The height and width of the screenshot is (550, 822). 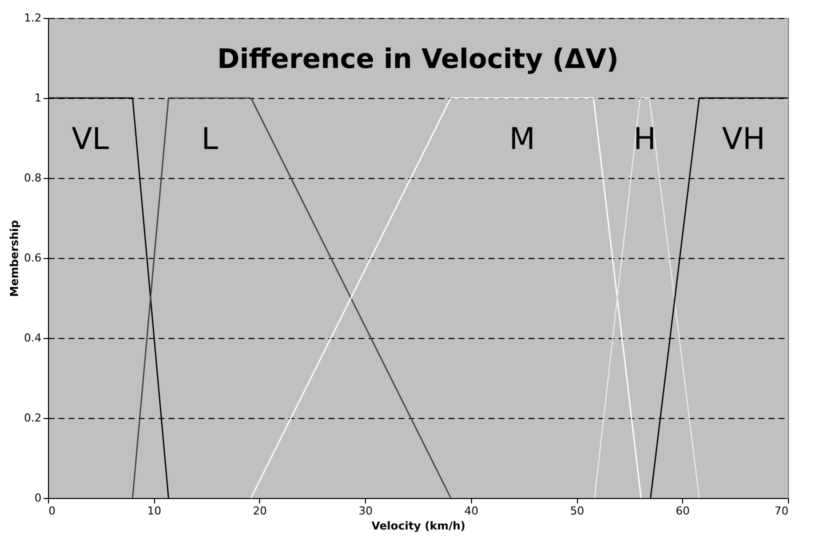 I want to click on y-tick-label: 0, so click(x=38, y=498).